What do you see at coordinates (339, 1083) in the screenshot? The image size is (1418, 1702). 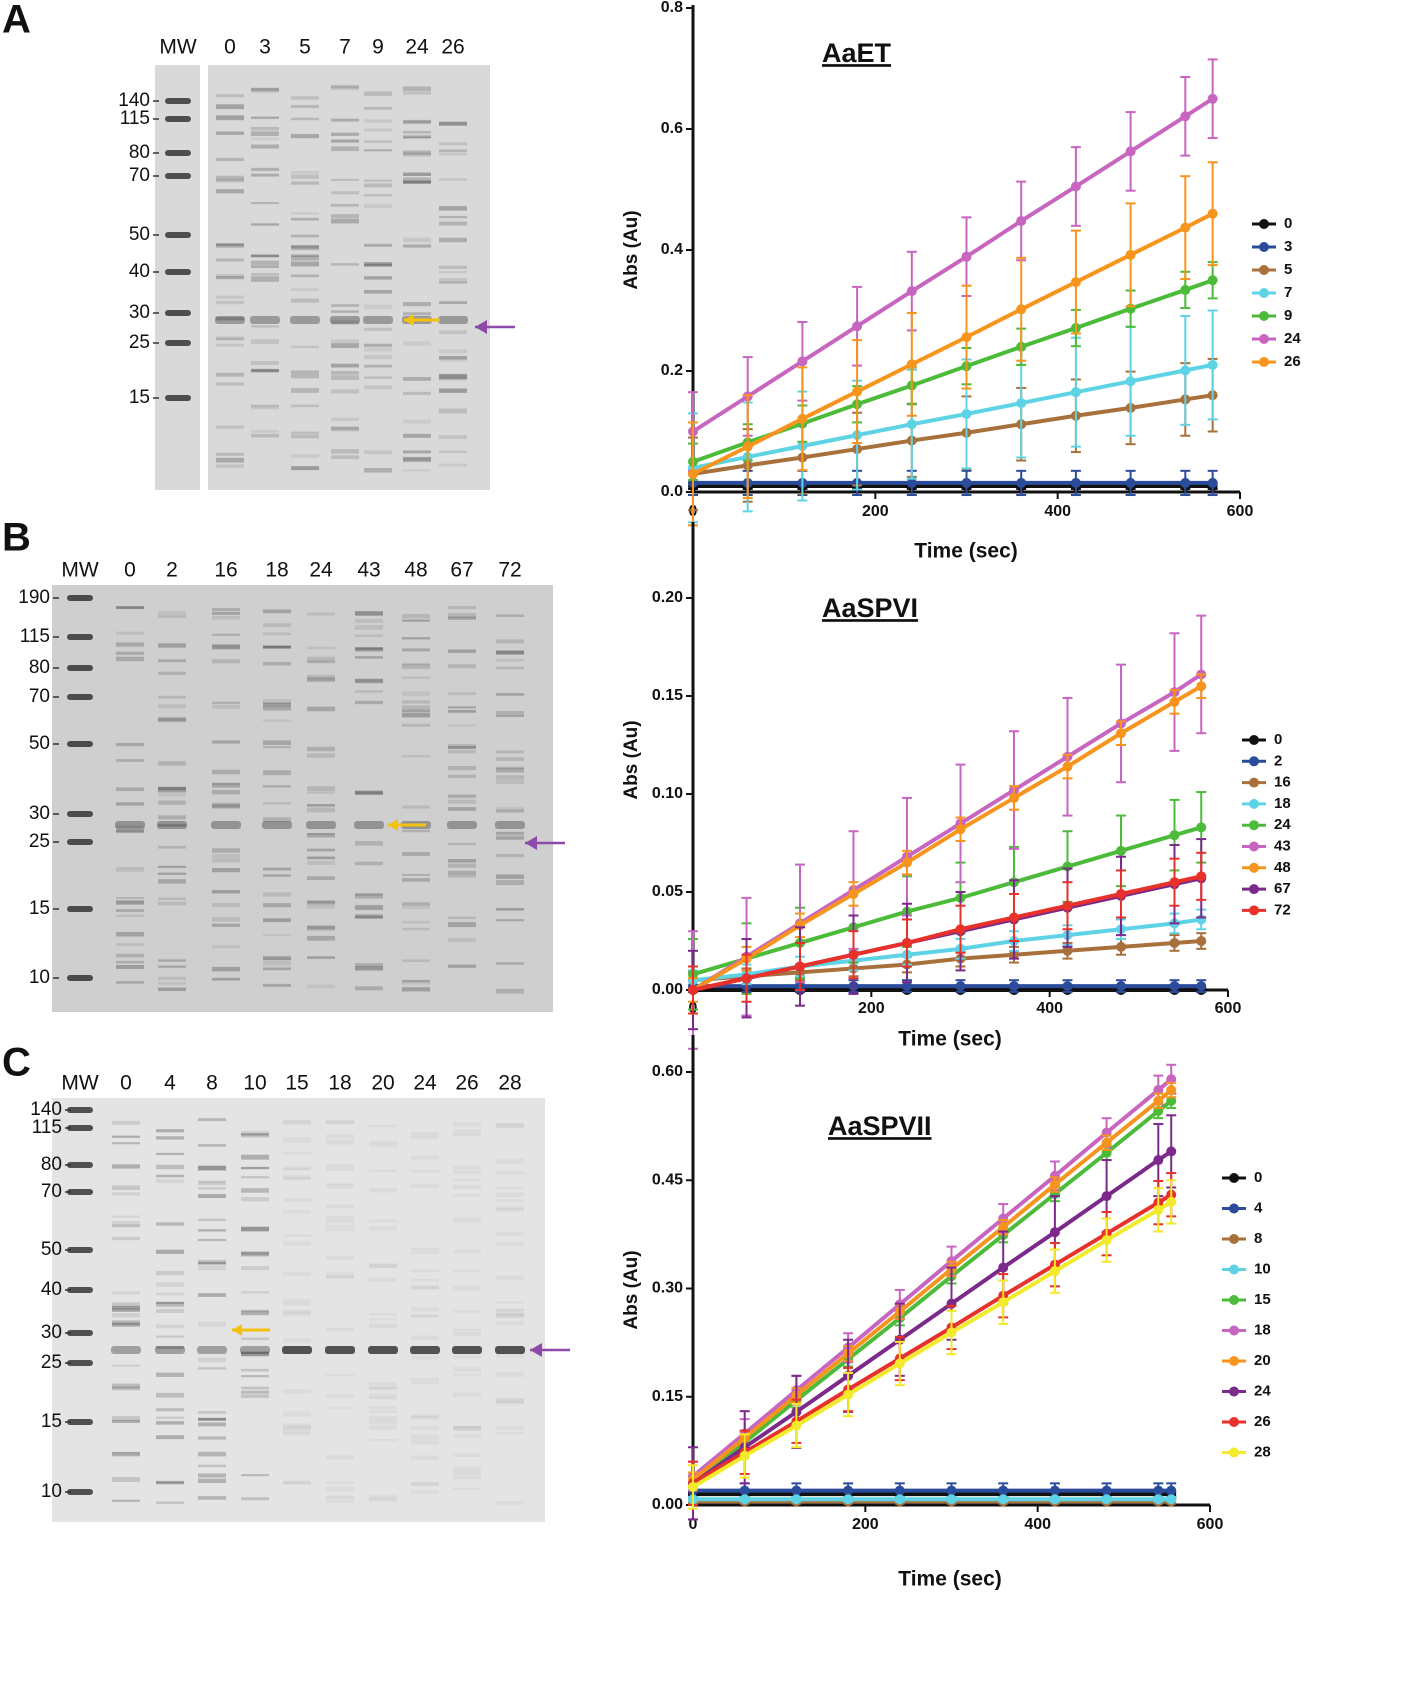 I see `lane-label: 18` at bounding box center [339, 1083].